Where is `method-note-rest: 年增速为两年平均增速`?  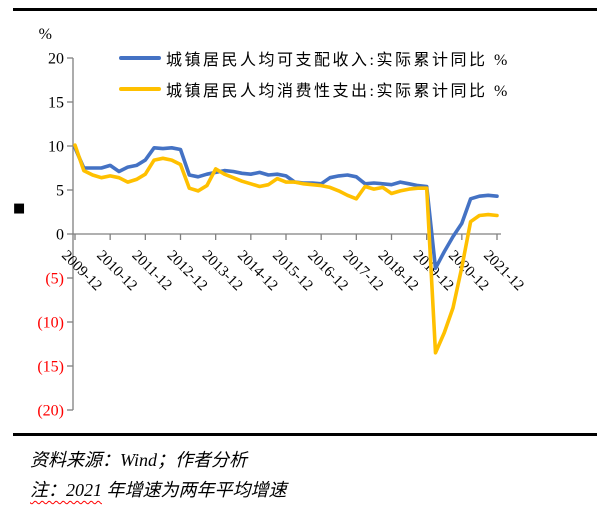
method-note-rest: 年增速为两年平均增速 is located at coordinates (194, 490).